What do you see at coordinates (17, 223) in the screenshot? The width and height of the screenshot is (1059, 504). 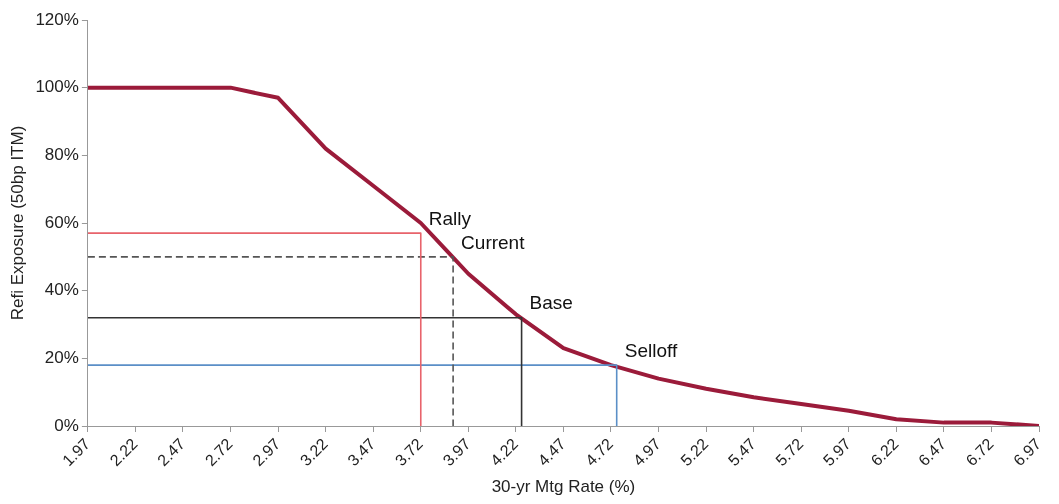 I see `y-axis-title: Refi Exposure (50bp ITM)` at bounding box center [17, 223].